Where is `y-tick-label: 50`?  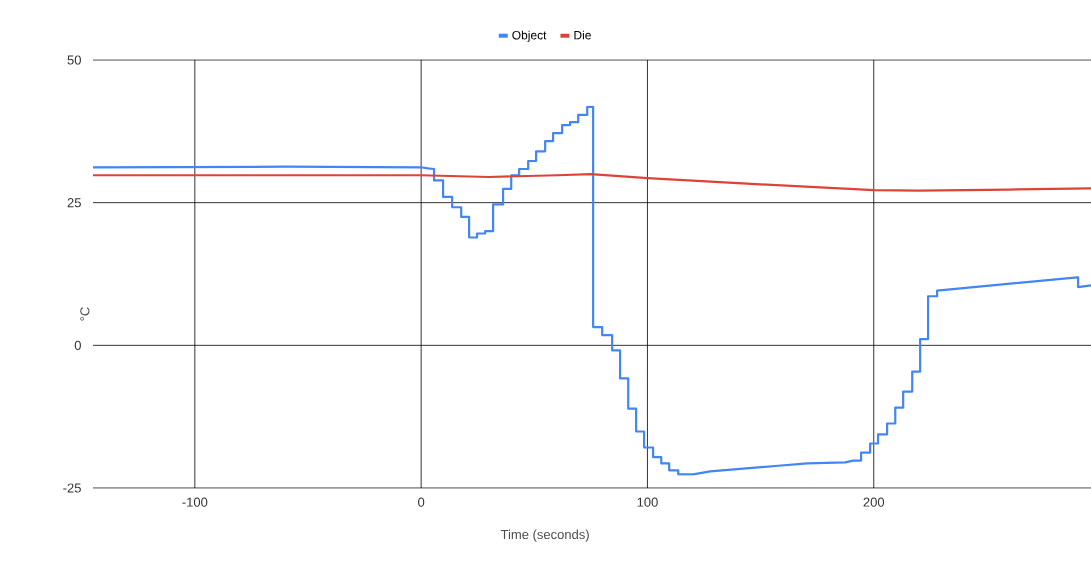 y-tick-label: 50 is located at coordinates (74, 60).